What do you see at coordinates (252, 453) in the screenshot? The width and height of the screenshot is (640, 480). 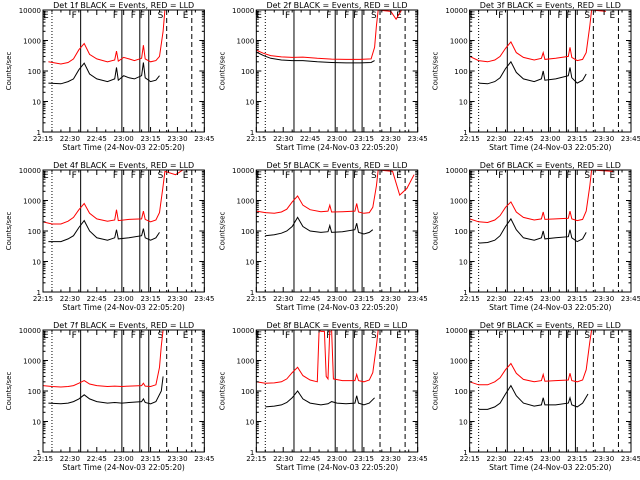 I see `y-tick-label: 1` at bounding box center [252, 453].